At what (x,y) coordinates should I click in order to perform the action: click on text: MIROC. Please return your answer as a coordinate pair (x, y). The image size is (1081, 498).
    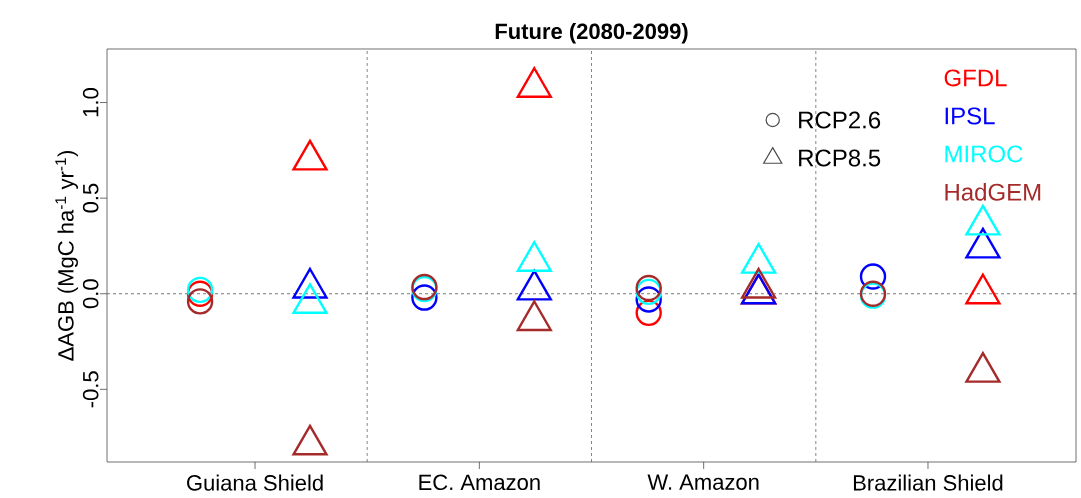
    Looking at the image, I should click on (984, 154).